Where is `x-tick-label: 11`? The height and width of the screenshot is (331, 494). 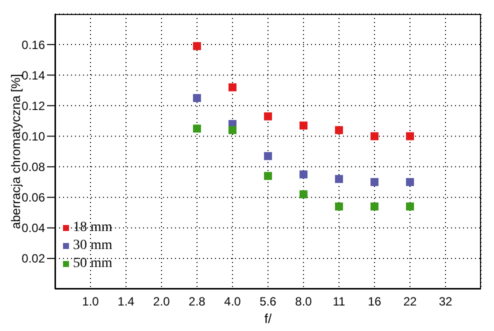 x-tick-label: 11 is located at coordinates (339, 301).